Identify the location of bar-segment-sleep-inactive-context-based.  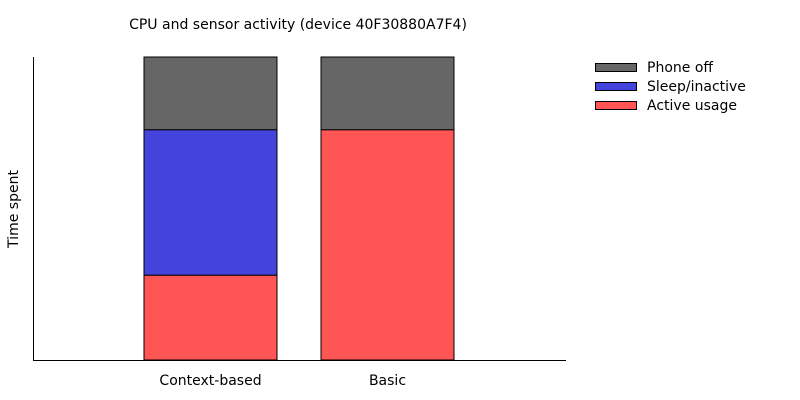
(210, 202).